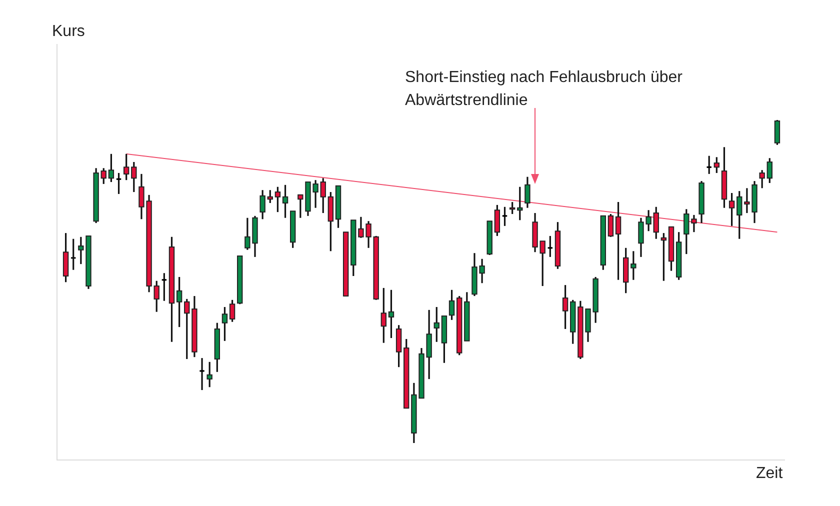 This screenshot has width=840, height=506. Describe the element at coordinates (769, 474) in the screenshot. I see `x-axis-title: Zeit` at that location.